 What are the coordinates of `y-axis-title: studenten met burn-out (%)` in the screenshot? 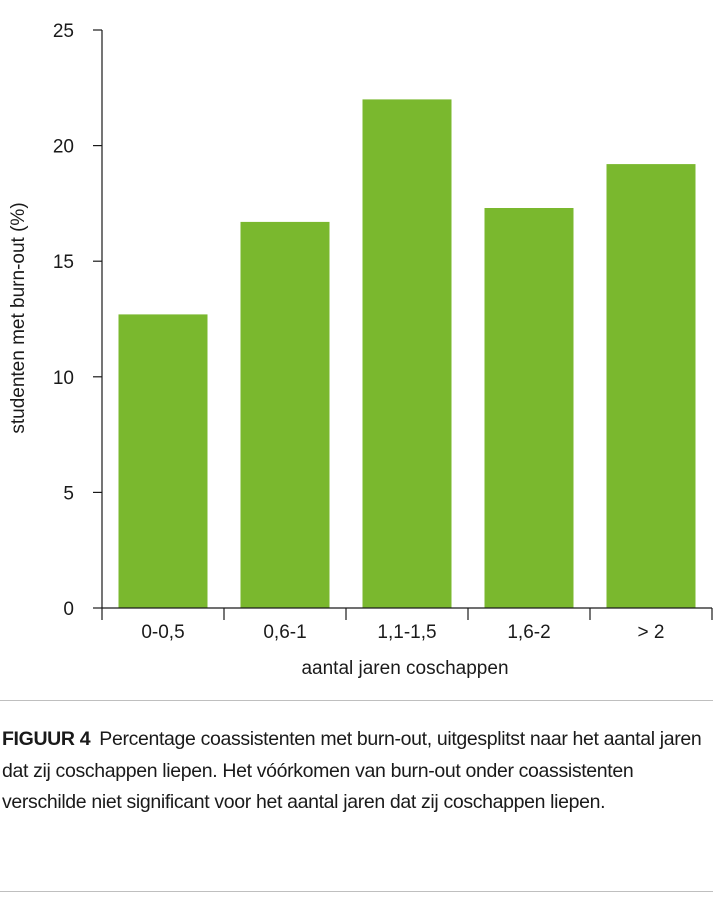 It's located at (18, 317).